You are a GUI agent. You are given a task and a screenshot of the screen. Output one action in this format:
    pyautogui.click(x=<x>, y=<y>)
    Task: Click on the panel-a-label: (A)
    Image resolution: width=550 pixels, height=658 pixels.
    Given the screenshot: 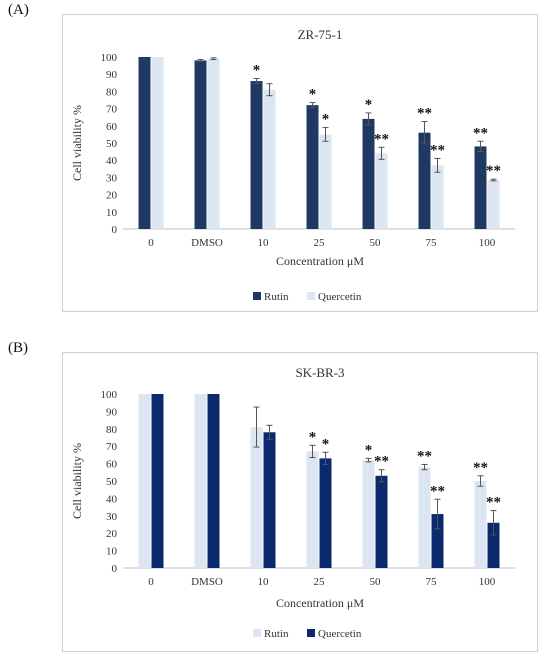 What is the action you would take?
    pyautogui.click(x=18, y=10)
    